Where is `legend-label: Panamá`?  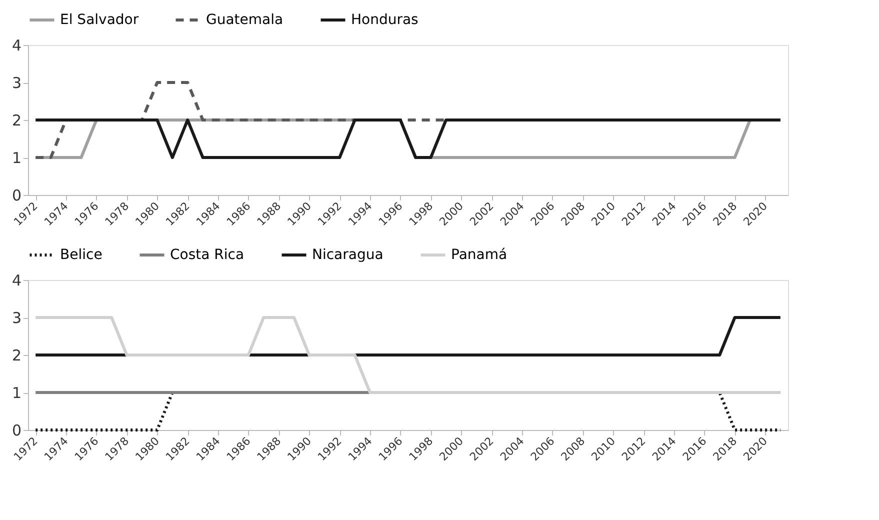 legend-label: Panamá is located at coordinates (479, 255).